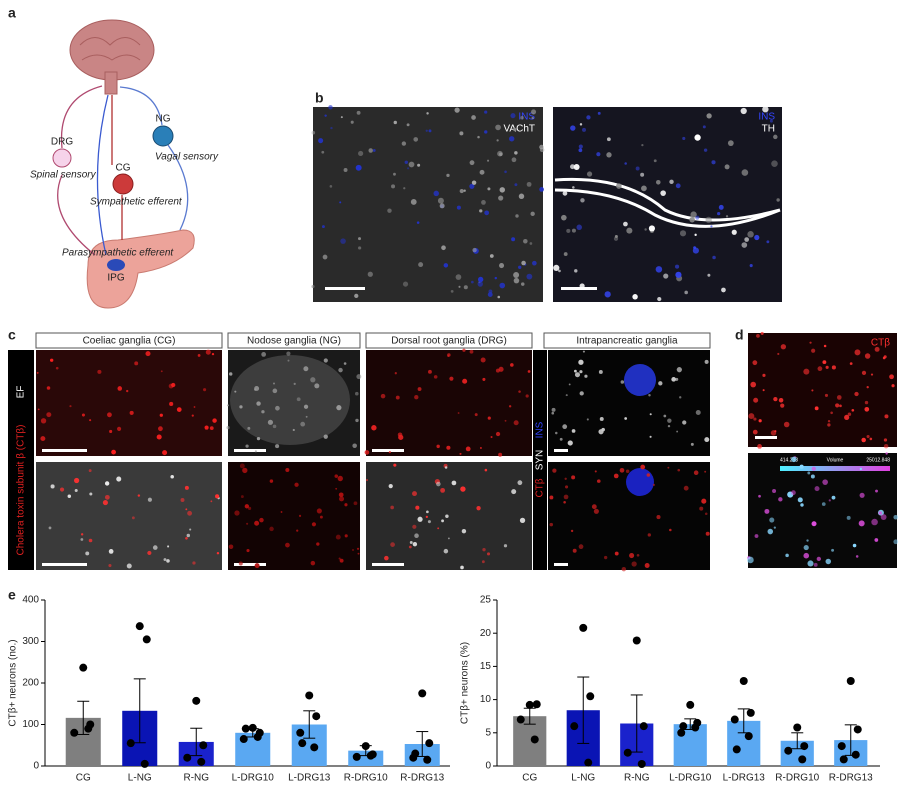 The height and width of the screenshot is (788, 907). What do you see at coordinates (21, 392) in the screenshot?
I see `row-label: EF` at bounding box center [21, 392].